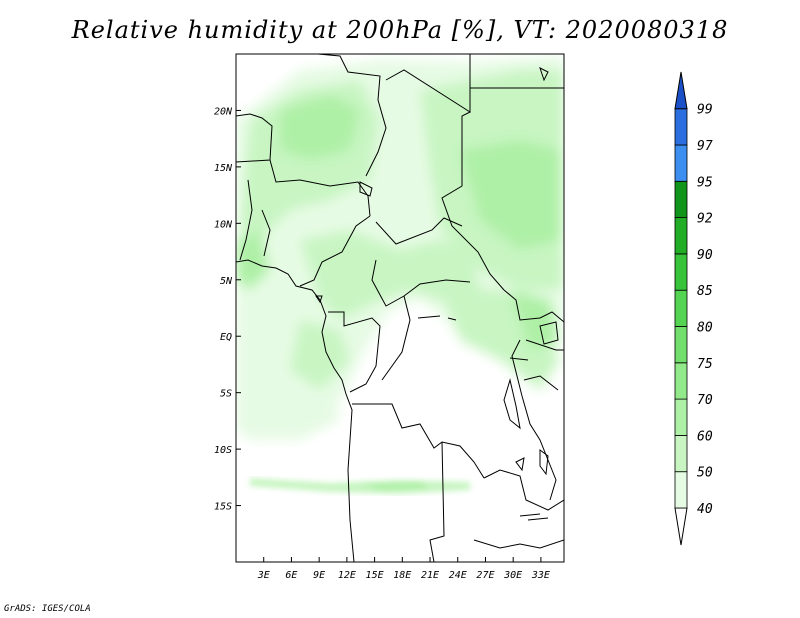 Image resolution: width=800 pixels, height=618 pixels. What do you see at coordinates (263, 575) in the screenshot?
I see `lon-tick-label: 3E` at bounding box center [263, 575].